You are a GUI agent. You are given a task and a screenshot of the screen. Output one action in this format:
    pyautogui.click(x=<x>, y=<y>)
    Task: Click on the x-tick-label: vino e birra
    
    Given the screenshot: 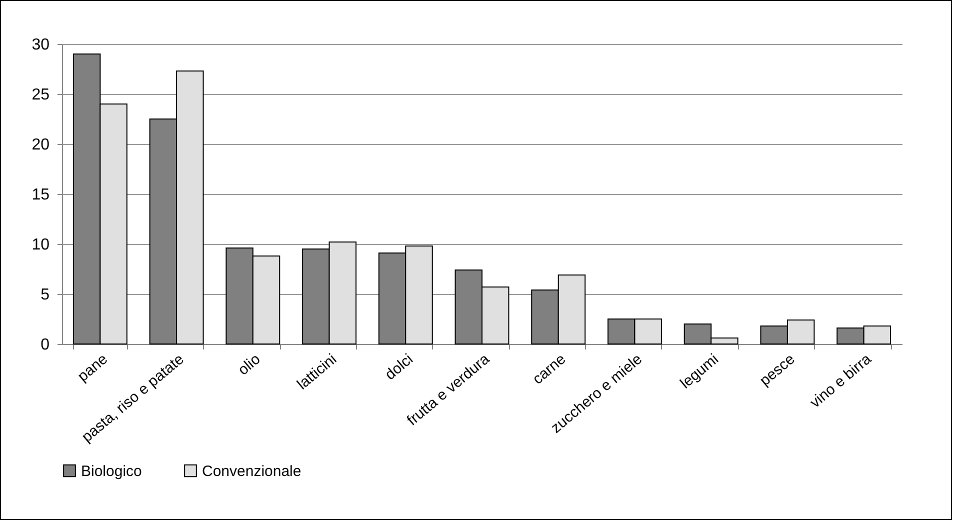 What is the action you would take?
    pyautogui.click(x=841, y=381)
    